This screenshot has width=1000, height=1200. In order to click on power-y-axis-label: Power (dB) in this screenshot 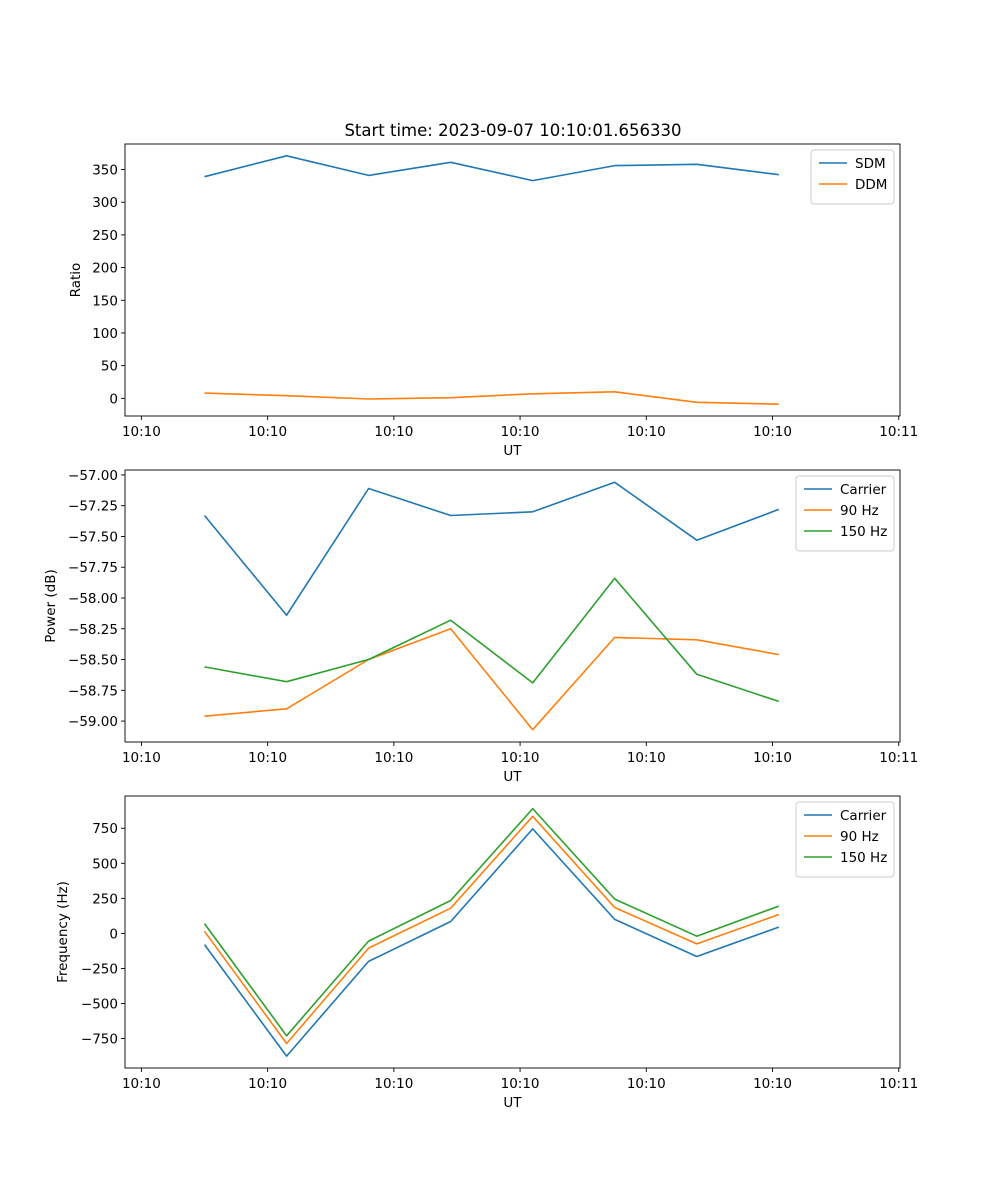, I will do `click(51, 605)`.